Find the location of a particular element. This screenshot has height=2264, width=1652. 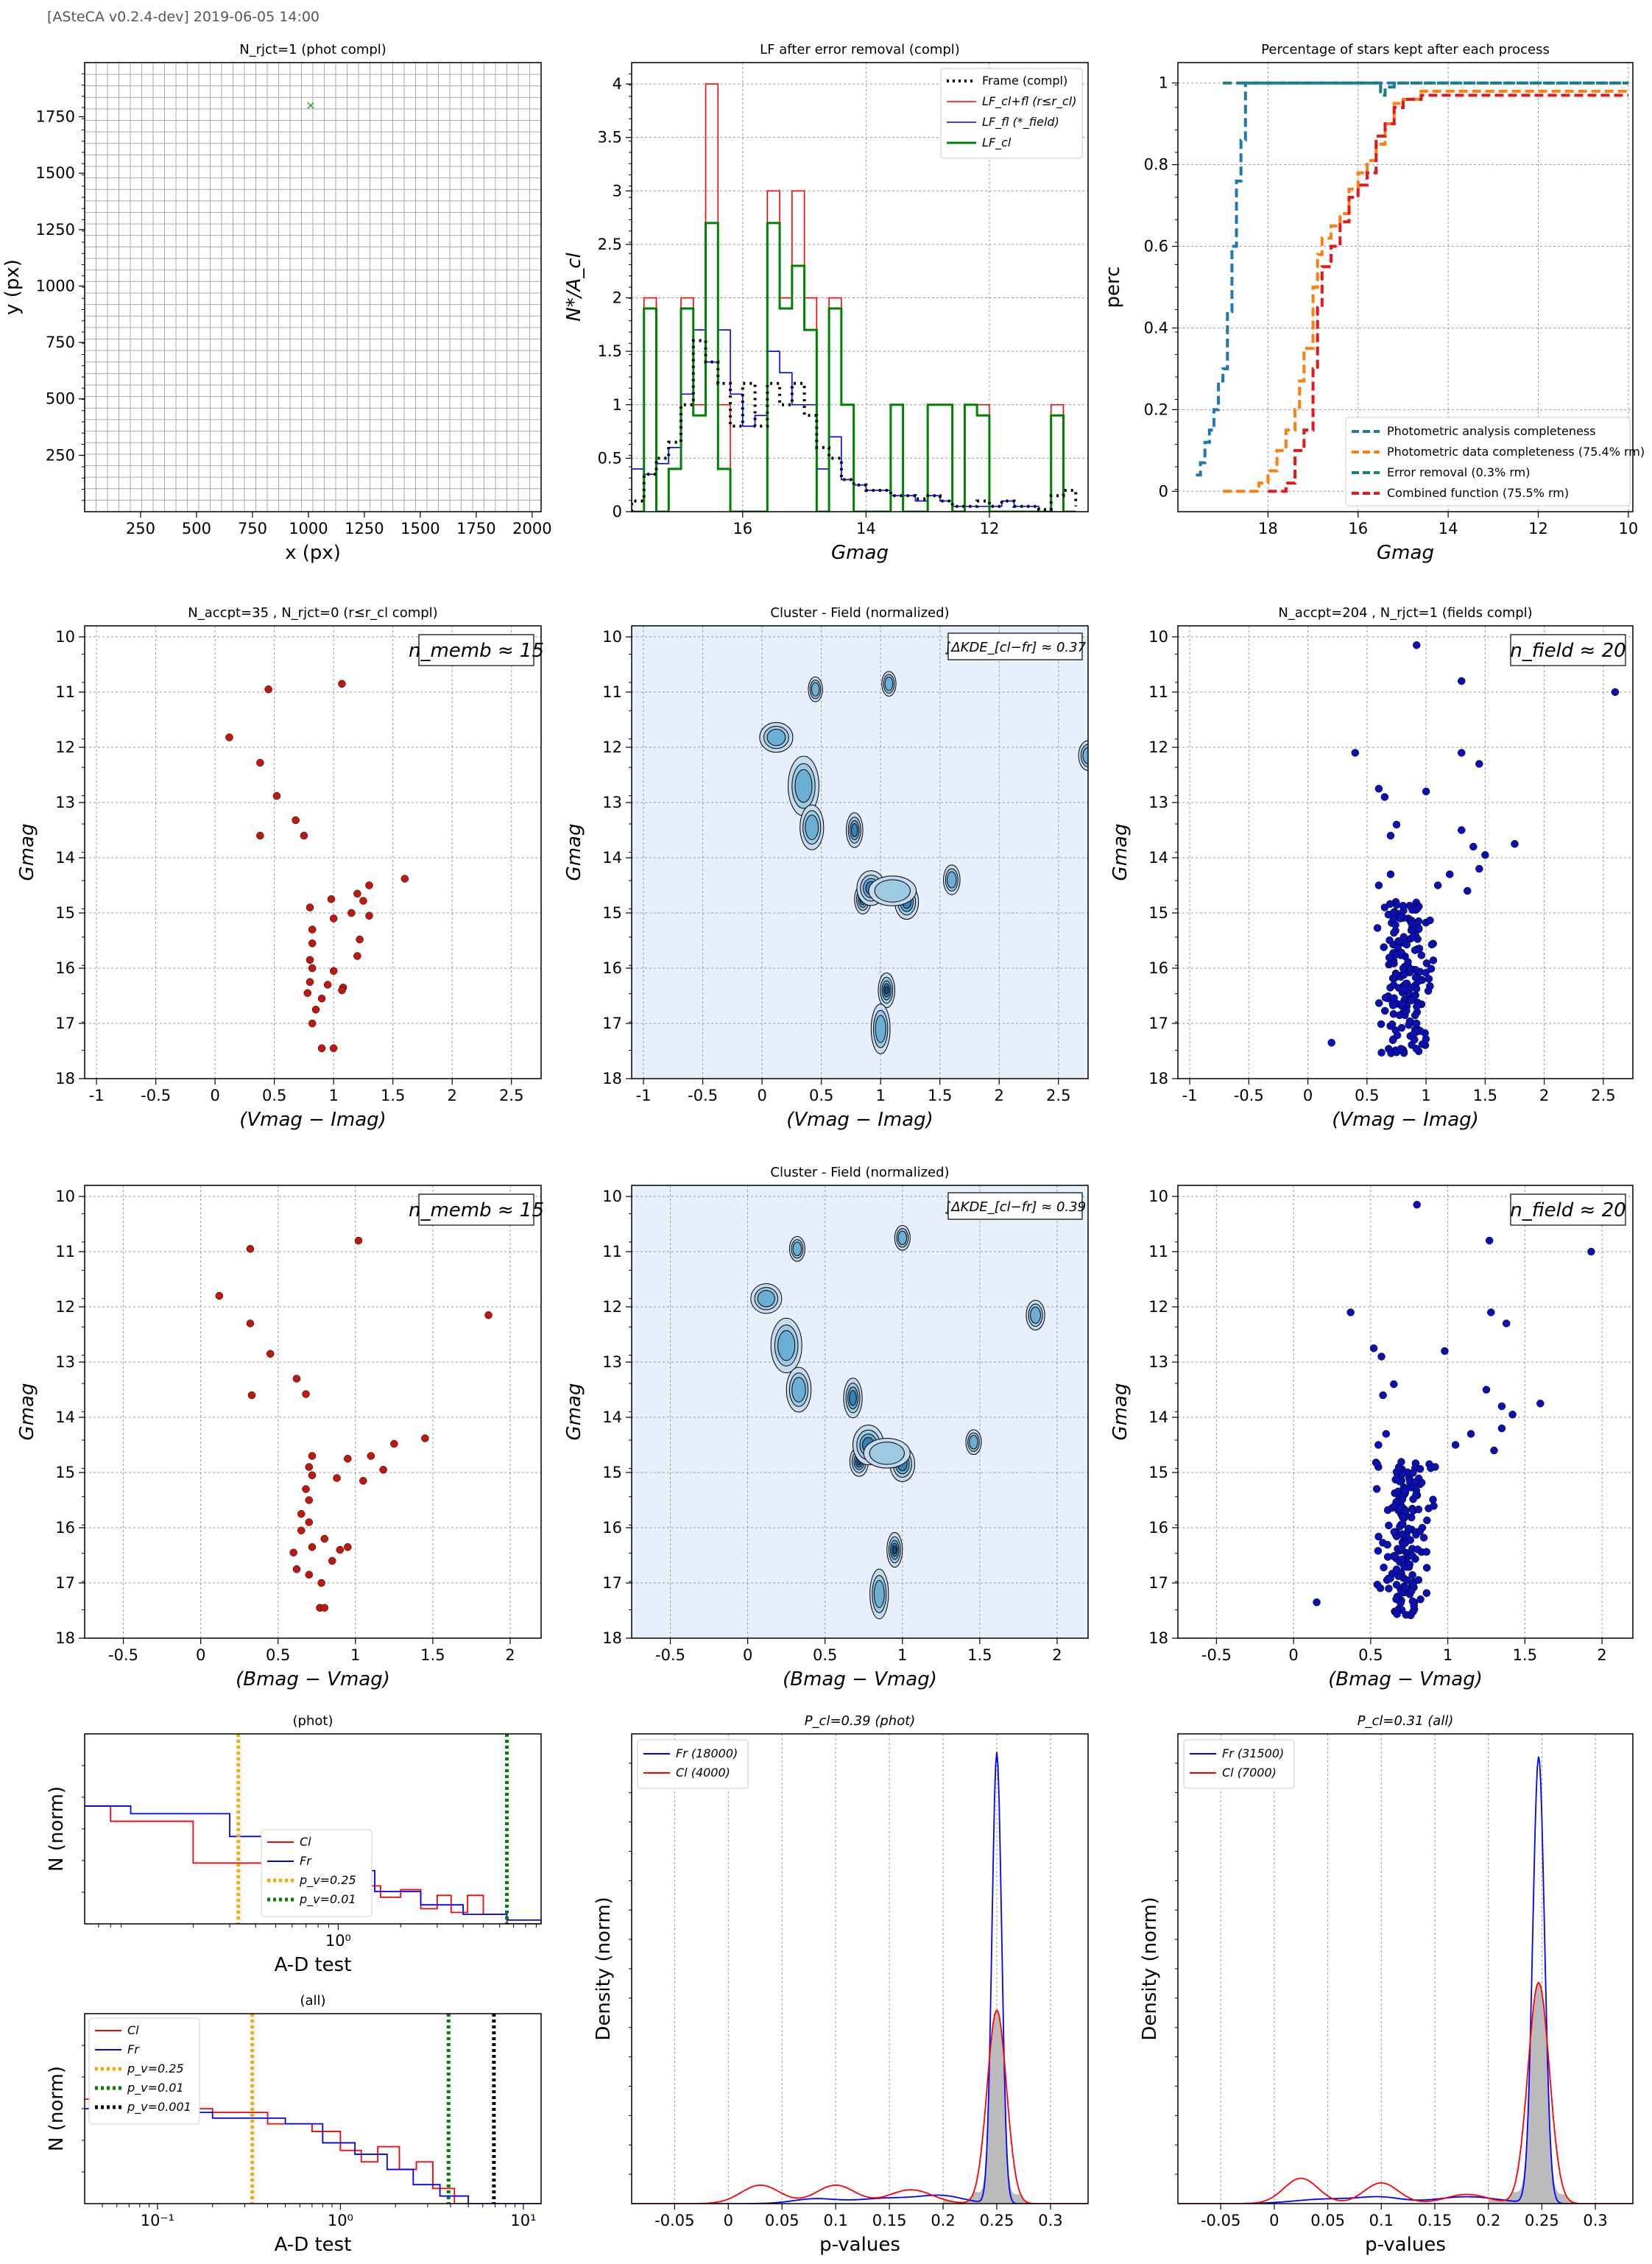

chart-title: N_accpt=35 , N_rjct=0 (r≤r_cl compl) is located at coordinates (312, 613).